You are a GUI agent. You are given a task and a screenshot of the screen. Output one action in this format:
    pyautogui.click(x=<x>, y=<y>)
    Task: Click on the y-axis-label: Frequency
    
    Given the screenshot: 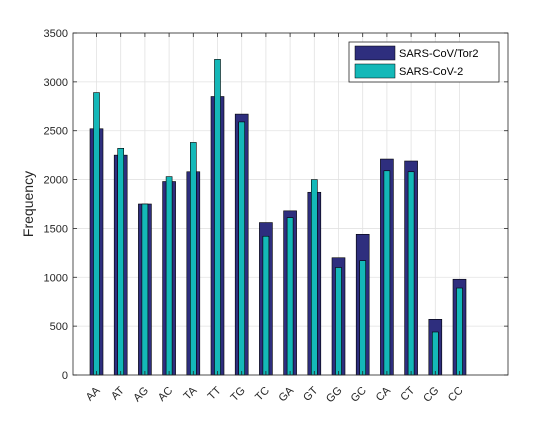 What is the action you would take?
    pyautogui.click(x=28, y=204)
    